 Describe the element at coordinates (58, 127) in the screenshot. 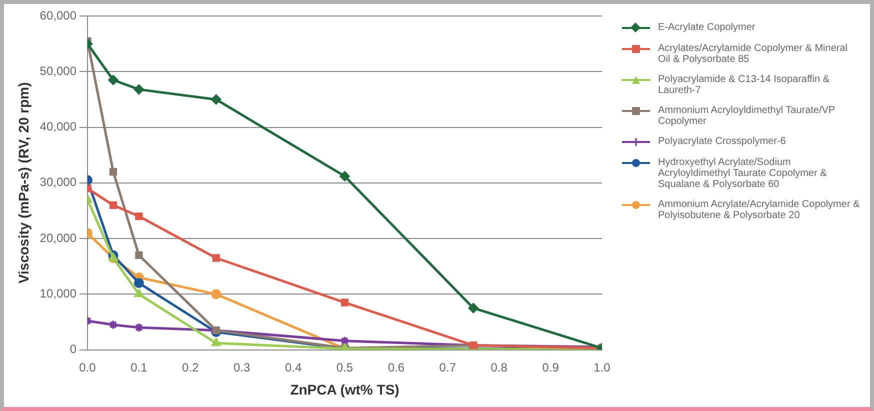

I see `y-tick-label: 40,000` at that location.